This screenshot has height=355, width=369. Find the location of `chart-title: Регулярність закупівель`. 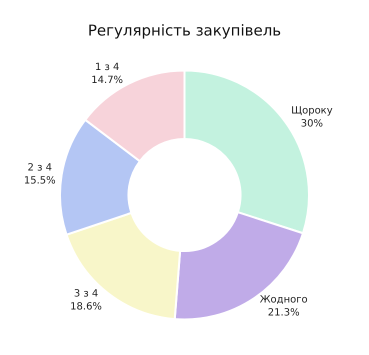

chart-title: Регулярність закупівель is located at coordinates (185, 30).